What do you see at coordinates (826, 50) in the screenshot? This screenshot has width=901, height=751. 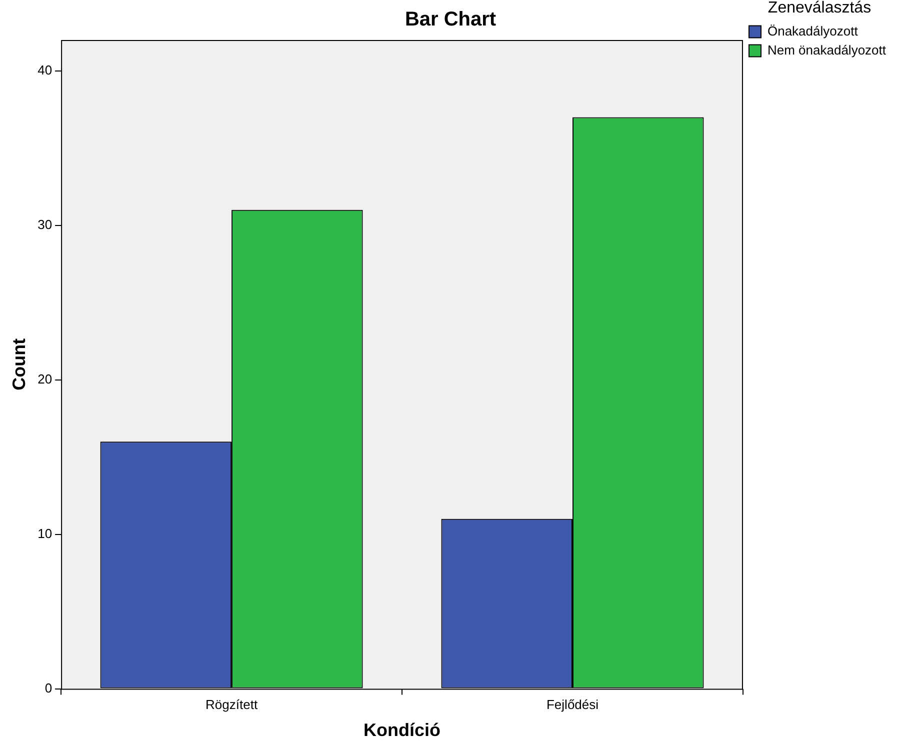 I see `legend-label: Nem önakadályozott` at bounding box center [826, 50].